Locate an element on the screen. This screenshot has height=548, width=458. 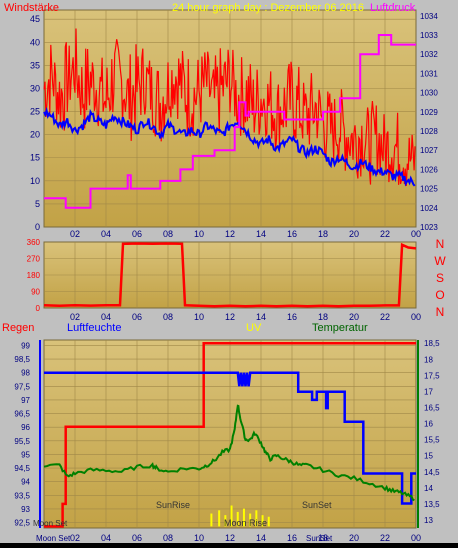
sunset-annotation: SunSet is located at coordinates (317, 505).